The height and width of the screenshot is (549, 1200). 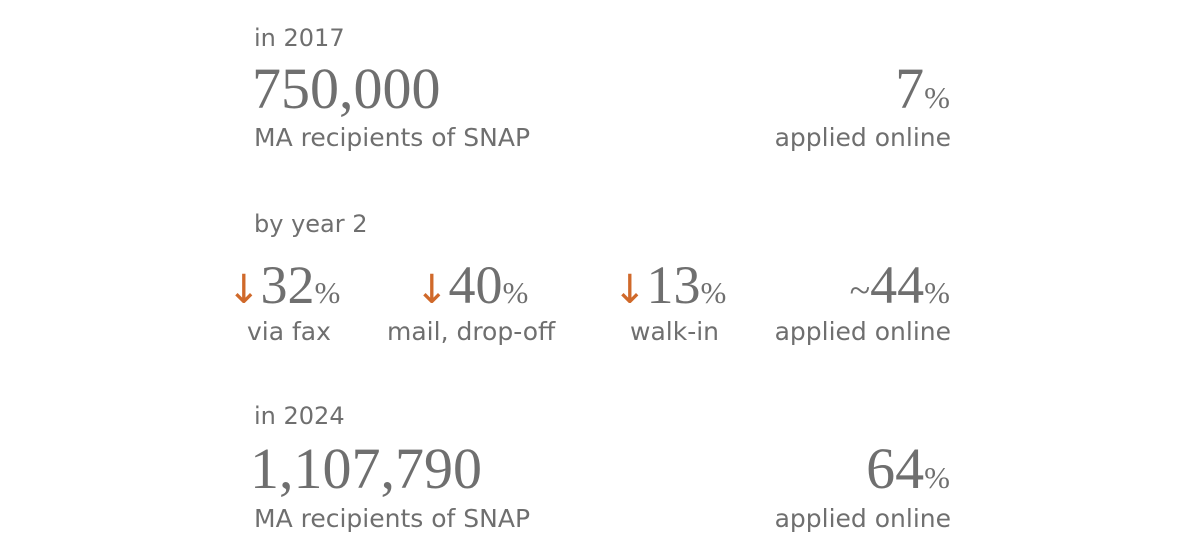 I want to click on approx-prefix: ~, so click(x=860, y=291).